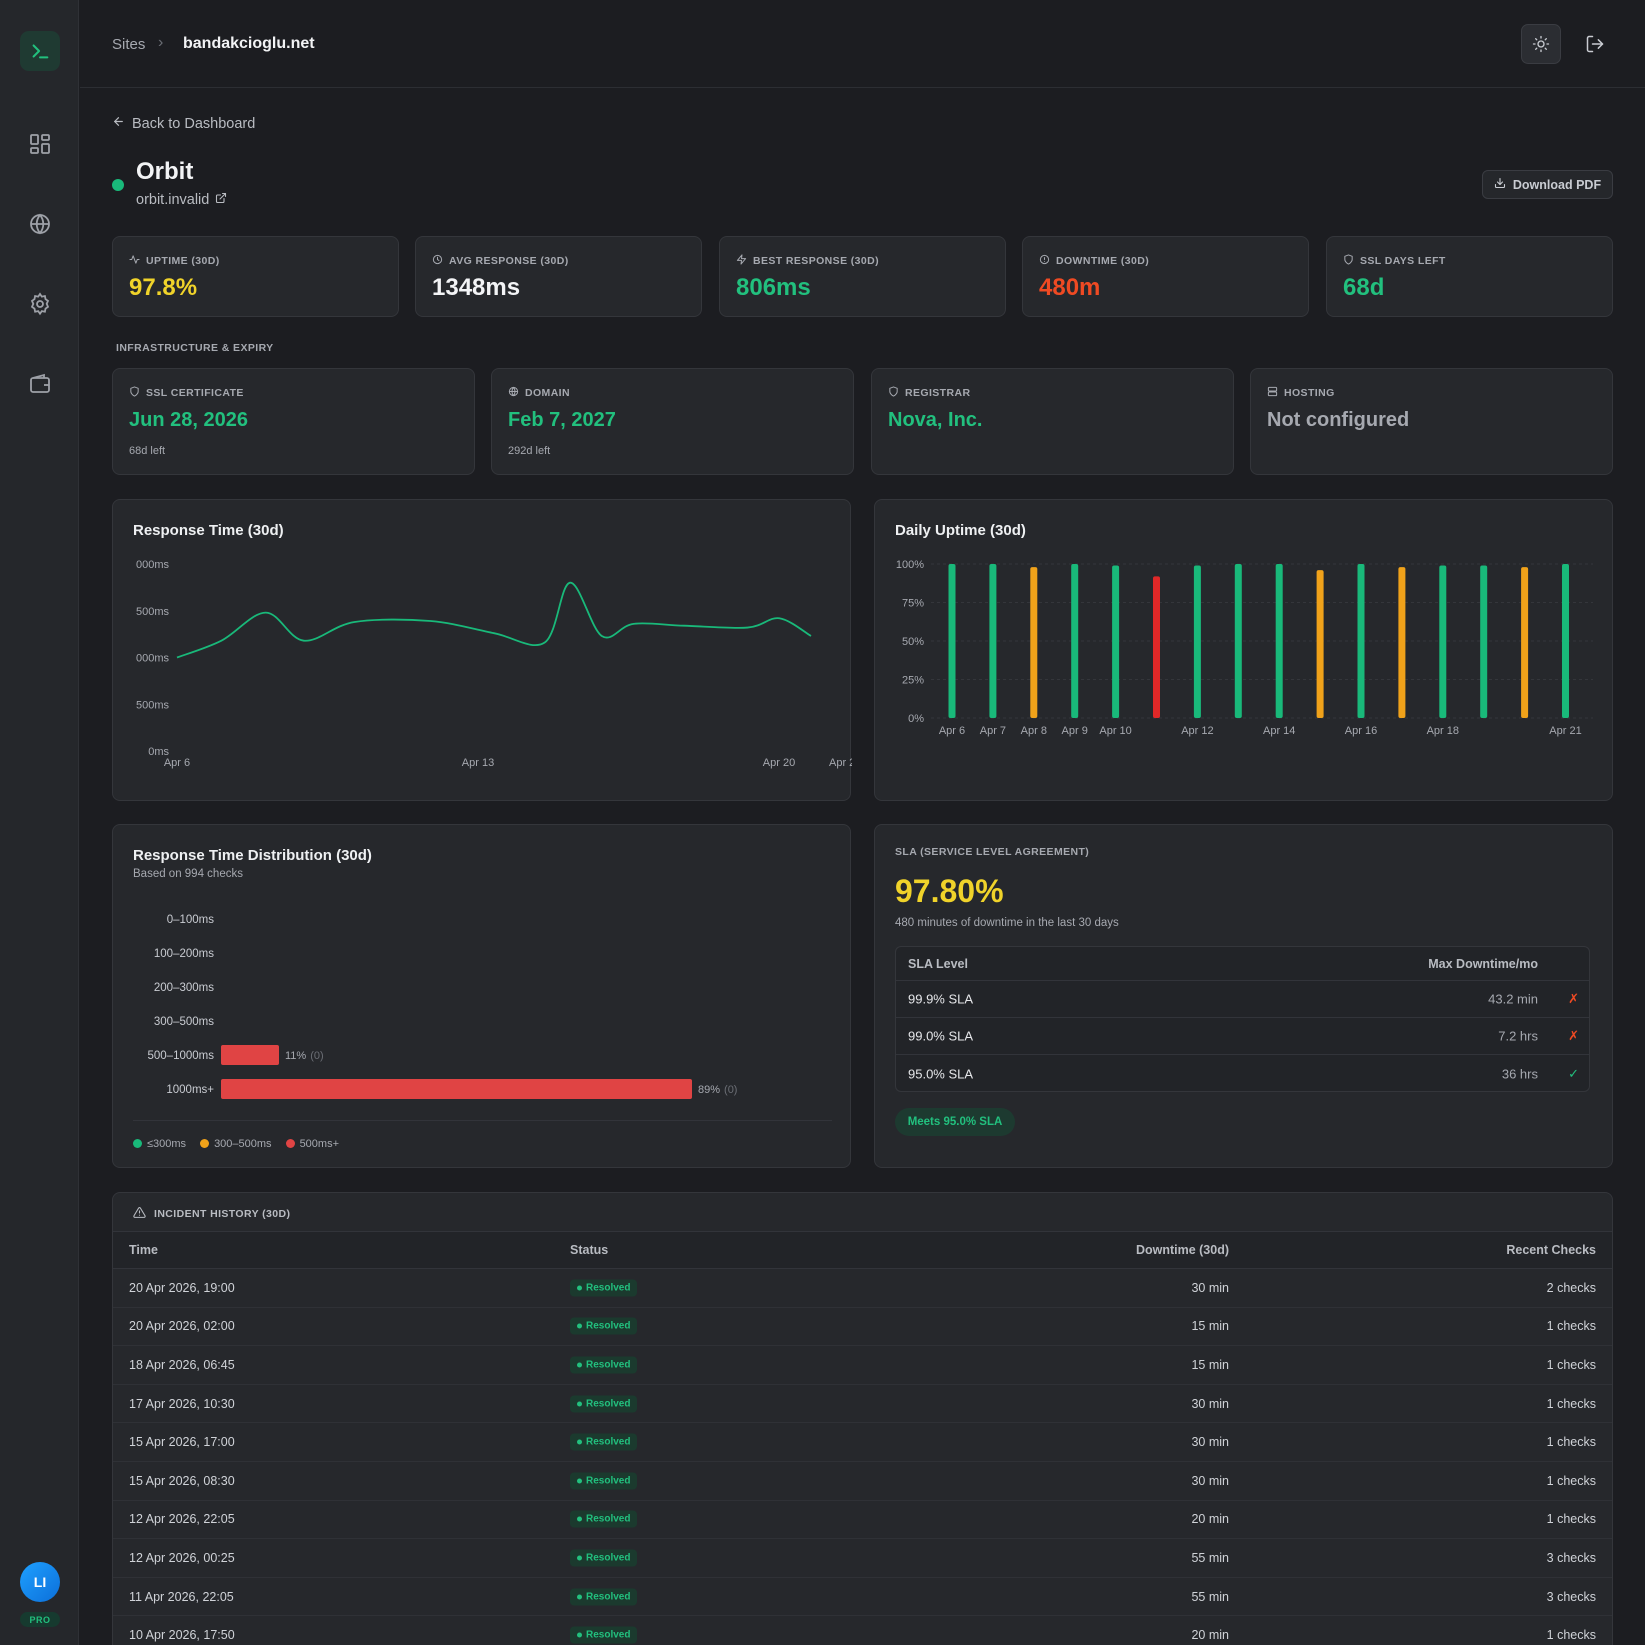 The image size is (1645, 1645). I want to click on stat-label: UPTIME (30D), so click(174, 261).